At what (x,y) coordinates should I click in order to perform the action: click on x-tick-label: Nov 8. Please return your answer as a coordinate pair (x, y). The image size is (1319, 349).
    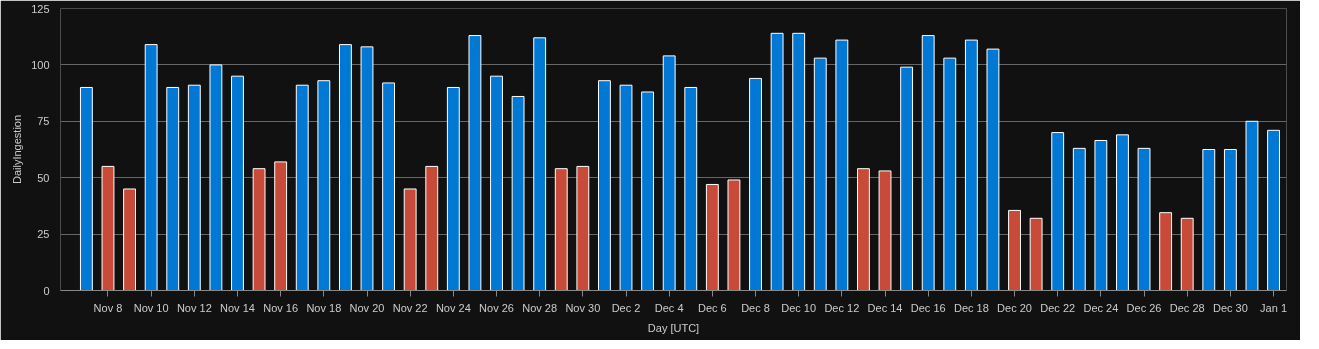
    Looking at the image, I should click on (108, 307).